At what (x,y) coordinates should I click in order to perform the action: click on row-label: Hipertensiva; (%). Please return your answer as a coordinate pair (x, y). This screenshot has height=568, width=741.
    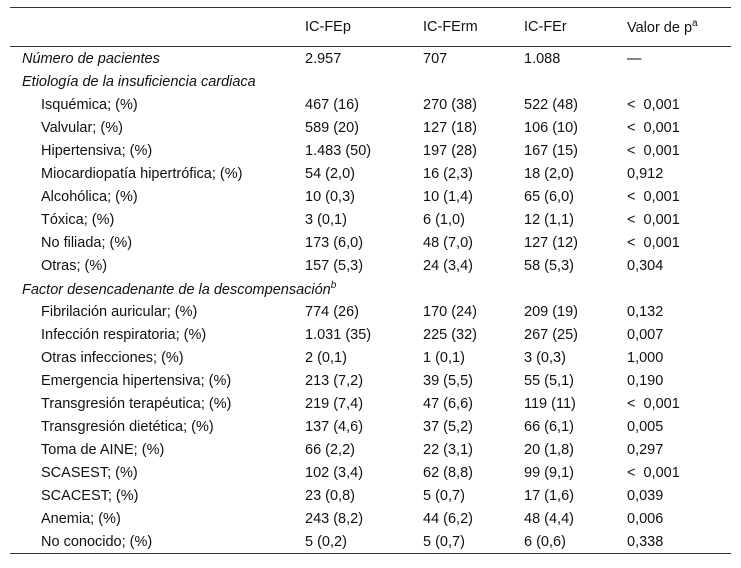
    Looking at the image, I should click on (97, 150).